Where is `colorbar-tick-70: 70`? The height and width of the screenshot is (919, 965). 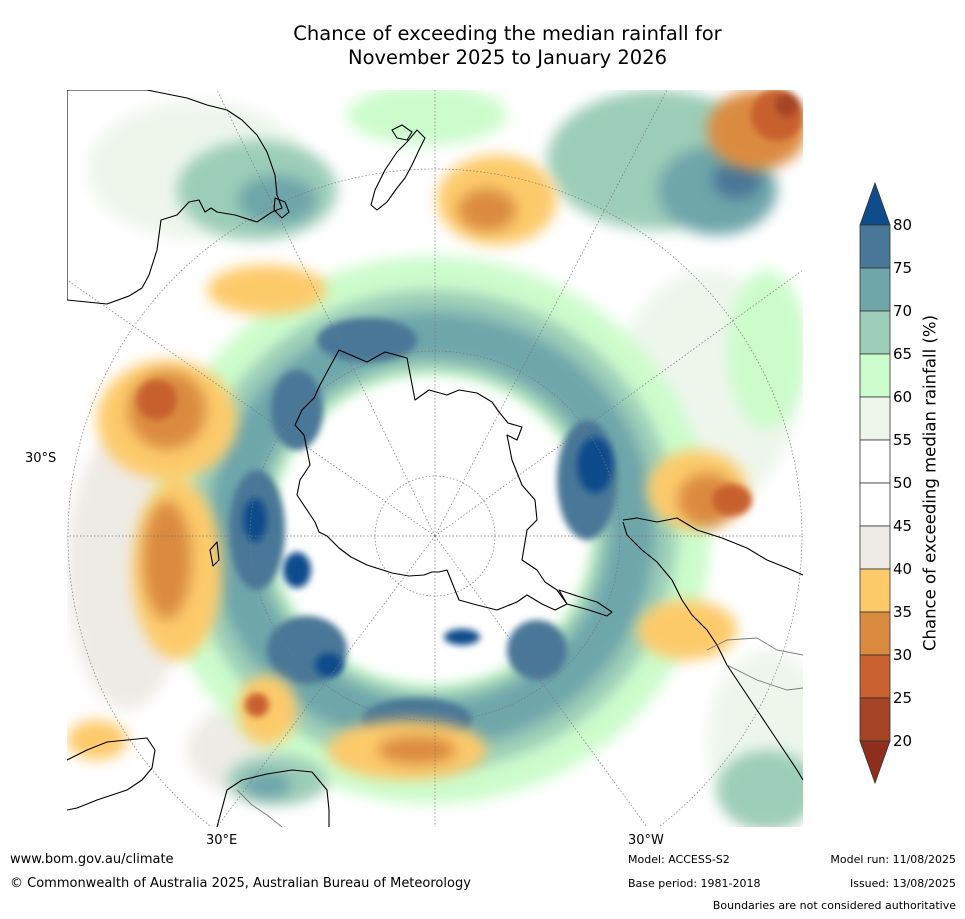
colorbar-tick-70: 70 is located at coordinates (903, 311).